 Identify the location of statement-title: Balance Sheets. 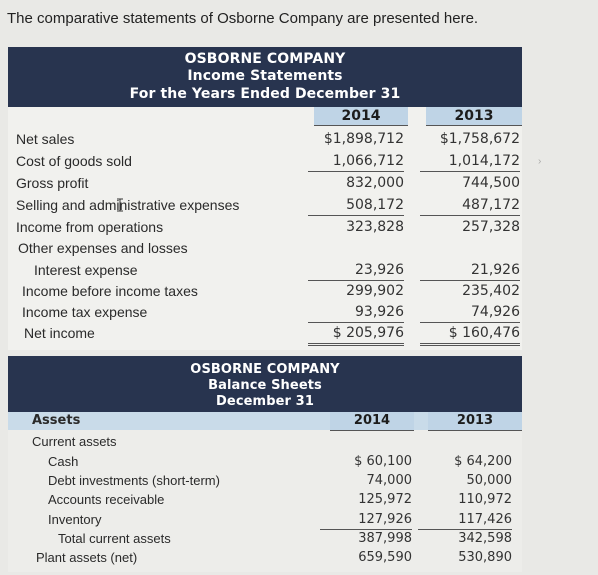
(265, 385).